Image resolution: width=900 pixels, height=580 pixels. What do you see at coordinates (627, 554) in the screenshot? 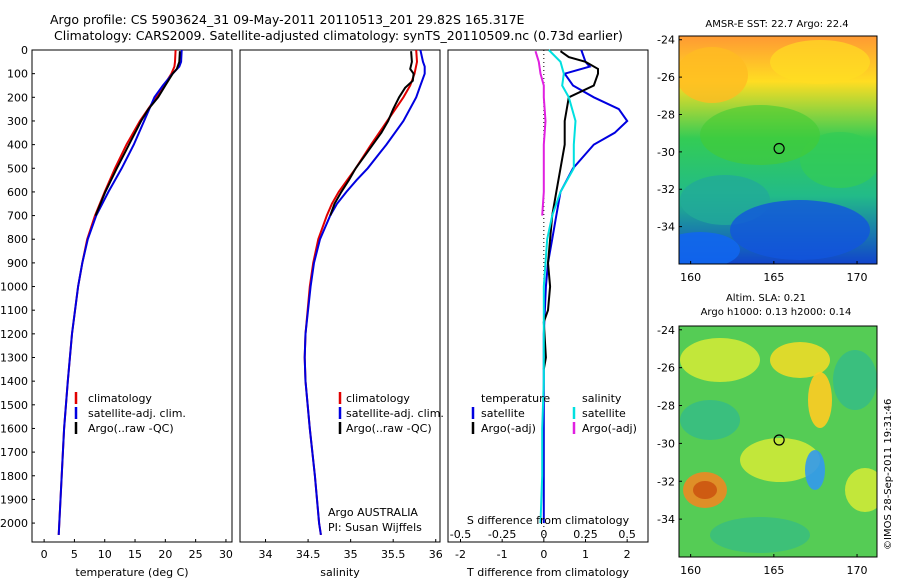
I see `t-difference-tick-label: 2` at bounding box center [627, 554].